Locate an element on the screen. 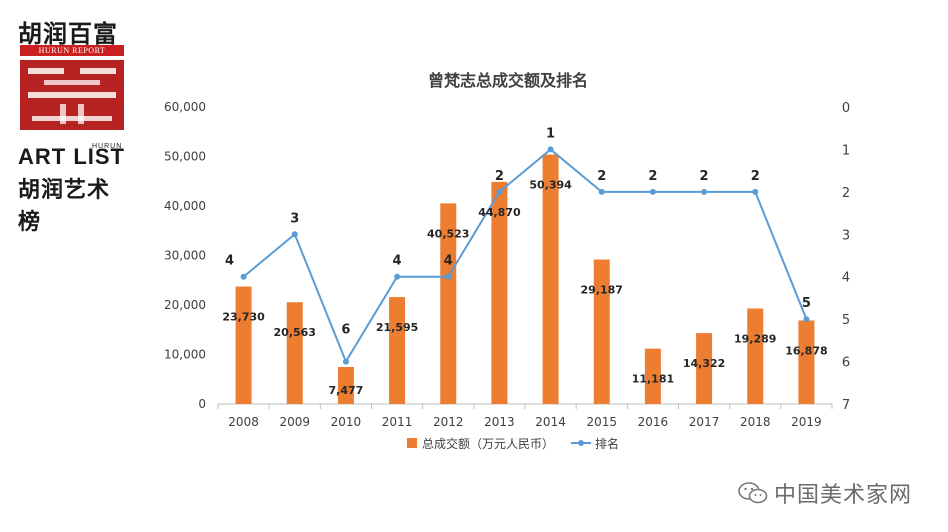 The width and height of the screenshot is (948, 532). x-tick-label: 2012 is located at coordinates (448, 422).